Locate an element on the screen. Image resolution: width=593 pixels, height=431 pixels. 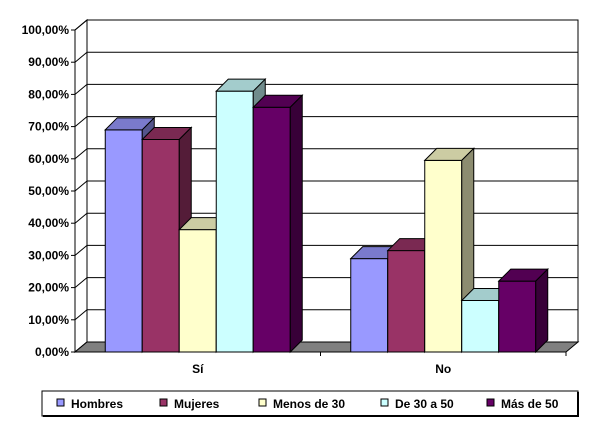
y-tick-label: 10,00% is located at coordinates (48, 320).